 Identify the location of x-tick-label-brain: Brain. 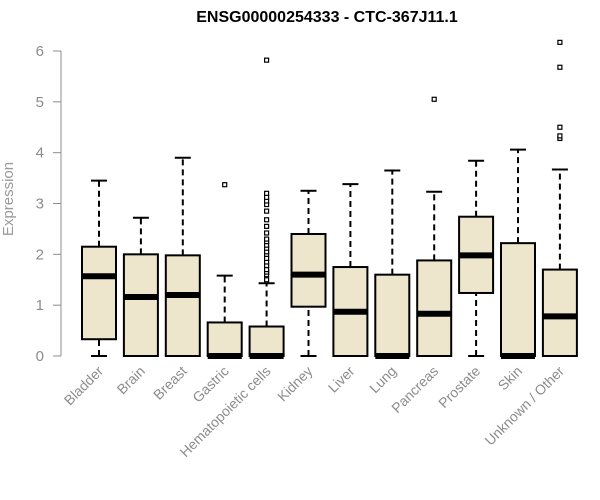
(131, 380).